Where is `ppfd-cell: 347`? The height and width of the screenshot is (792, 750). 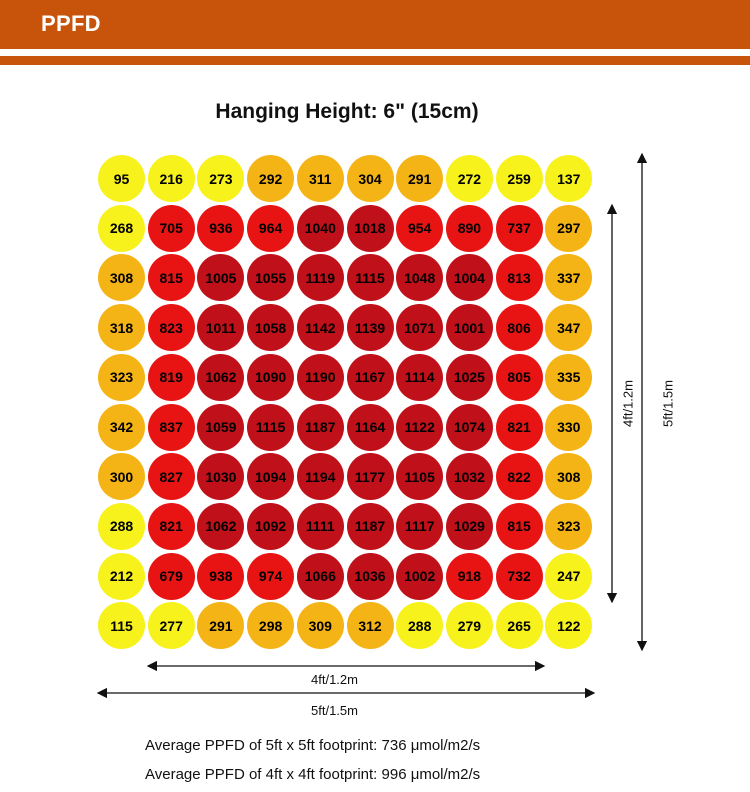
ppfd-cell: 347 is located at coordinates (569, 328).